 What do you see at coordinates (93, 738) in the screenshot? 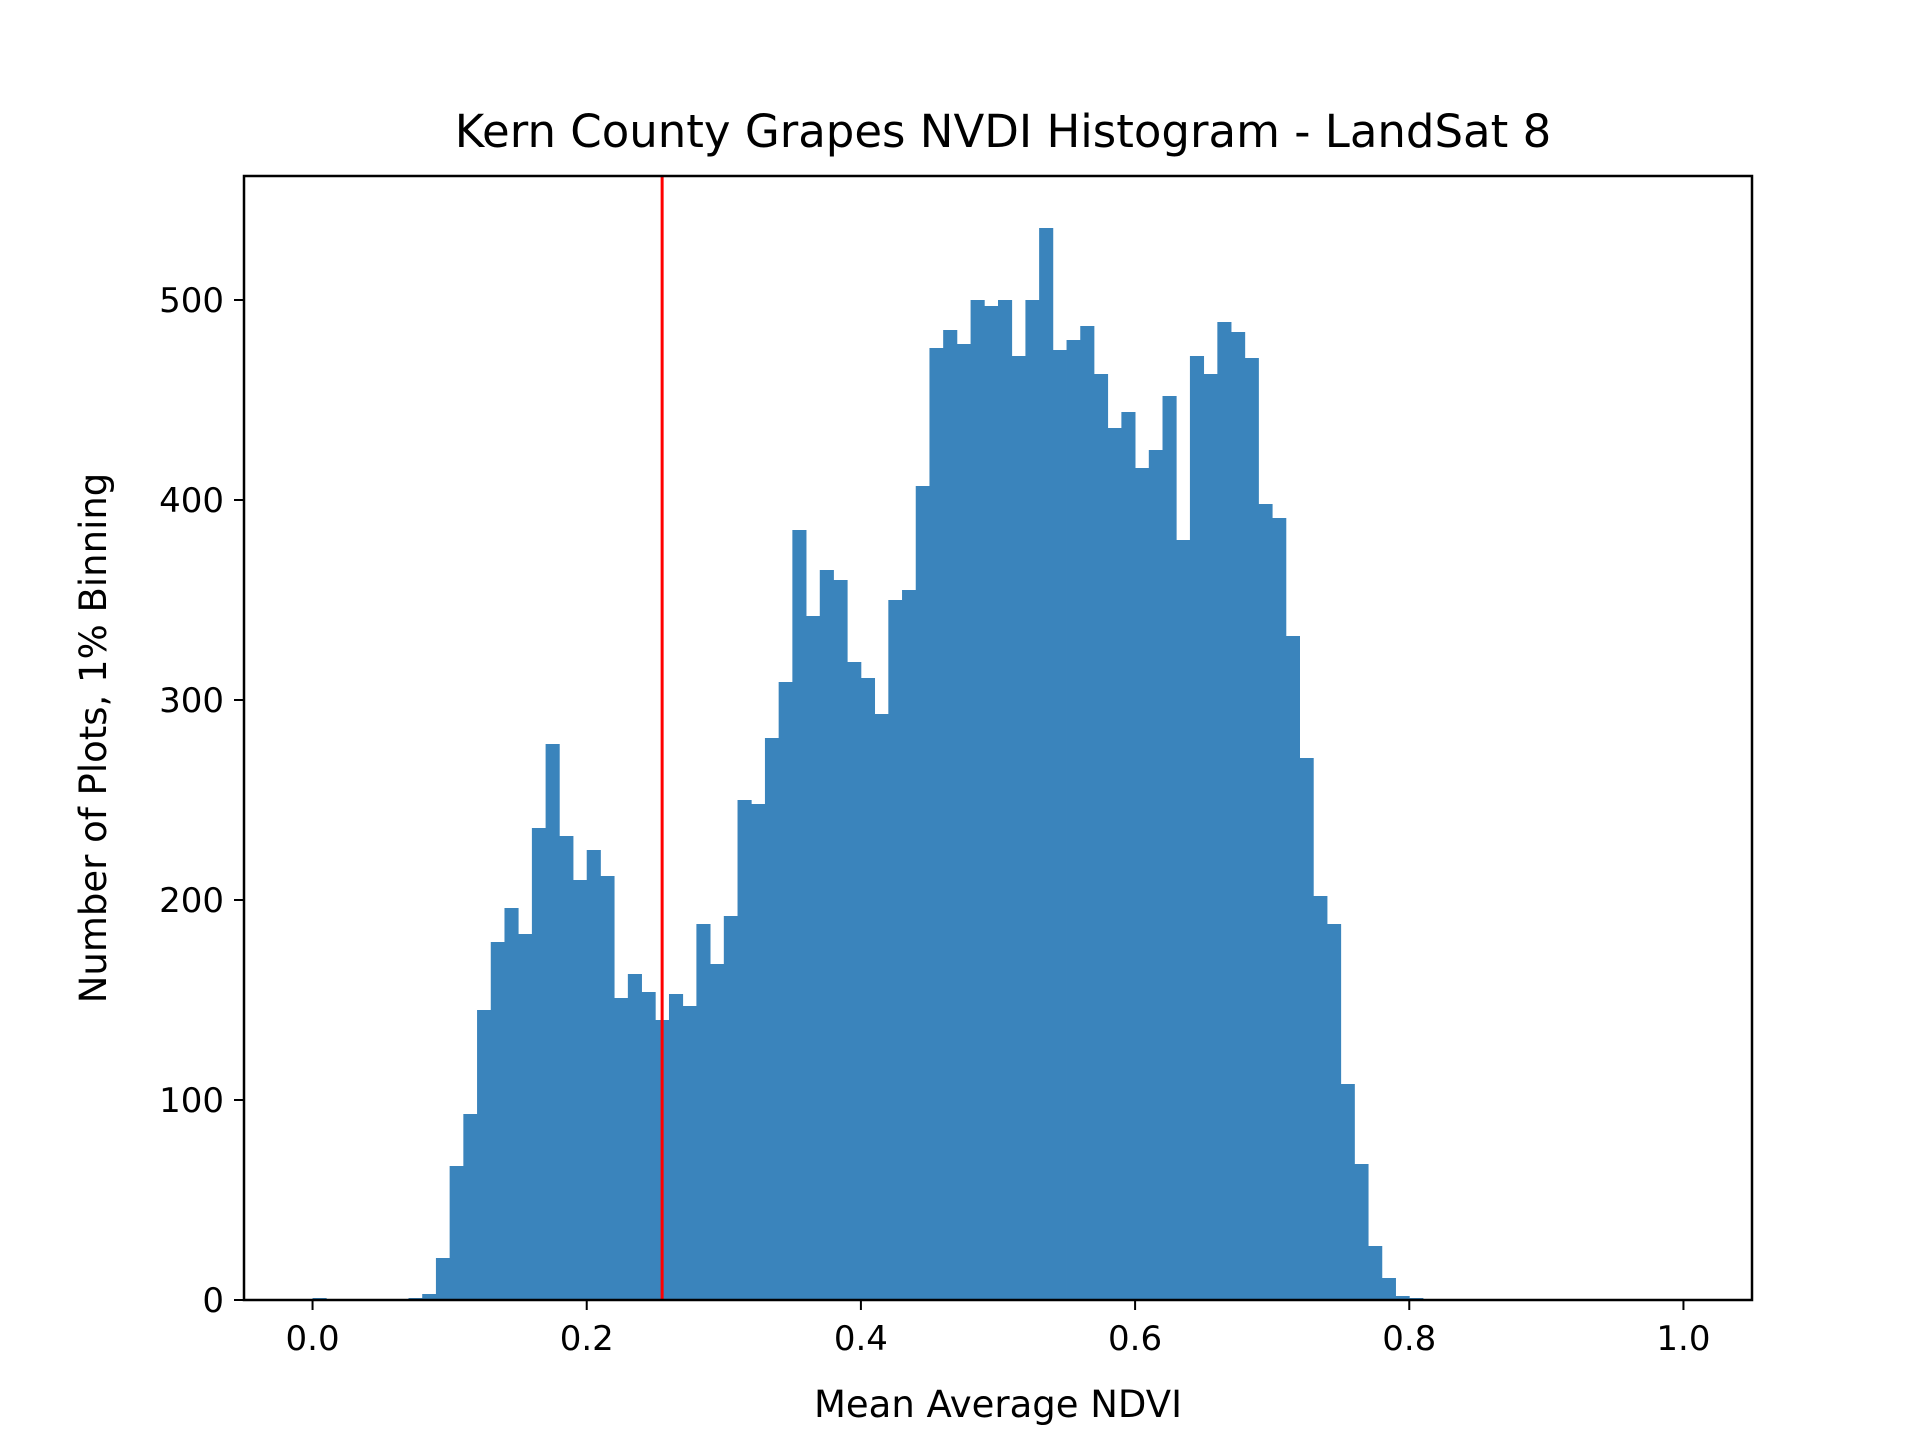
I see `y-axis-title: Number of Plots, 1% Binning` at bounding box center [93, 738].